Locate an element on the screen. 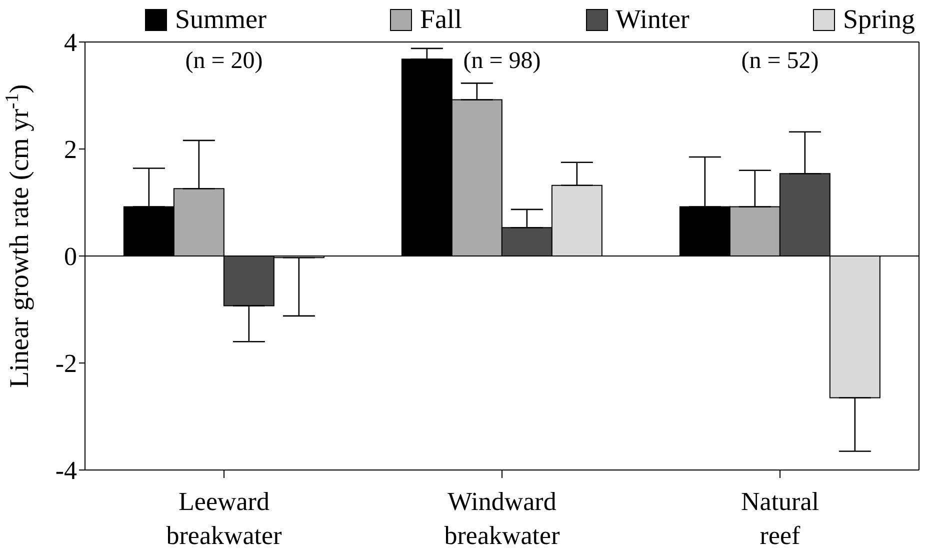 This screenshot has width=930, height=555. legend-label: Summer is located at coordinates (220, 19).